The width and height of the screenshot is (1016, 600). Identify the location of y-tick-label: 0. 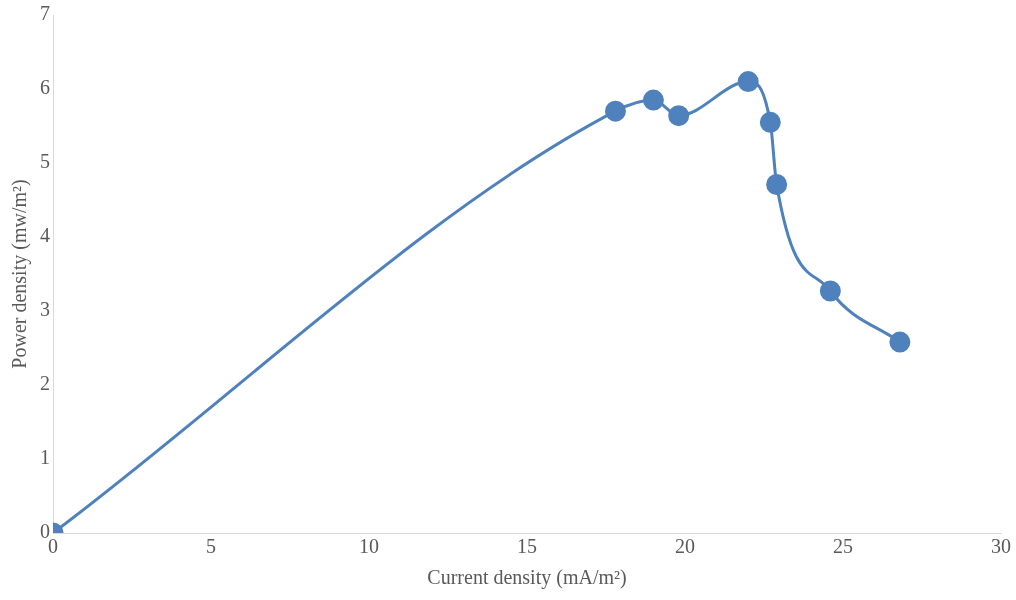
(45, 531).